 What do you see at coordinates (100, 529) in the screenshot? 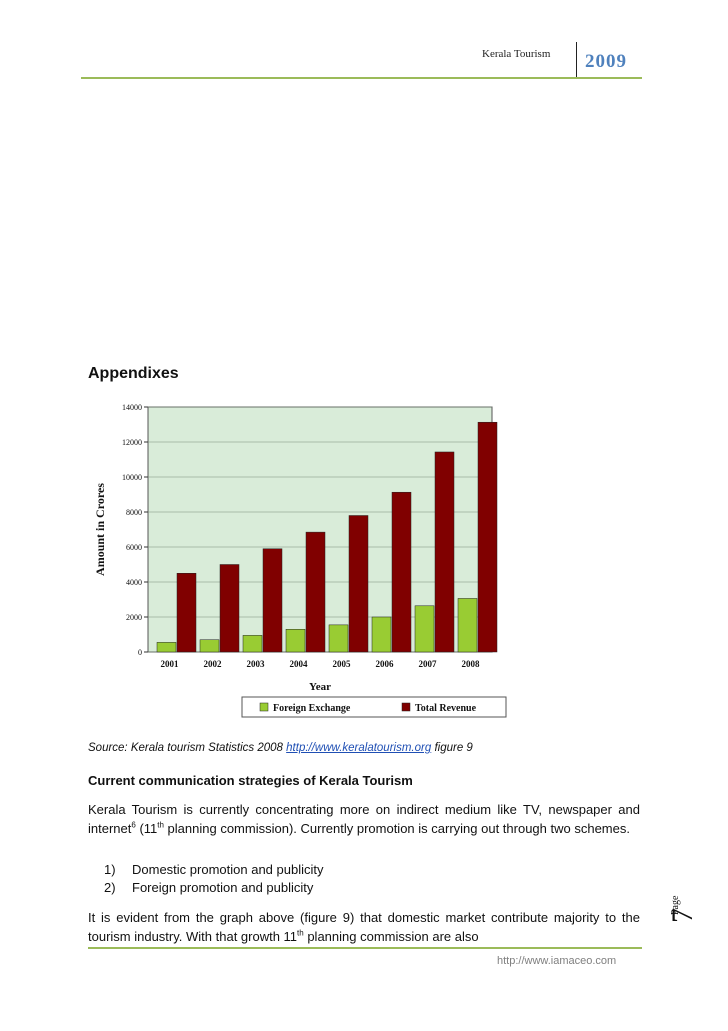
I see `y-axis-label: Amount in Crores` at bounding box center [100, 529].